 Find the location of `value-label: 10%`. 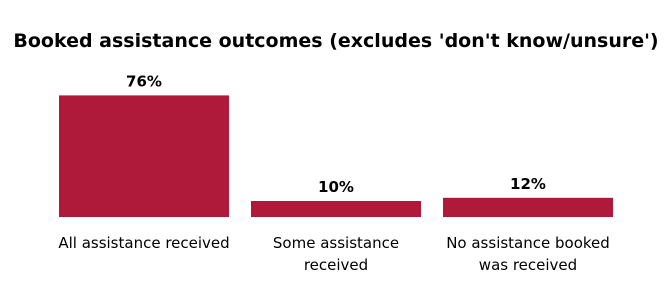

value-label: 10% is located at coordinates (336, 187).